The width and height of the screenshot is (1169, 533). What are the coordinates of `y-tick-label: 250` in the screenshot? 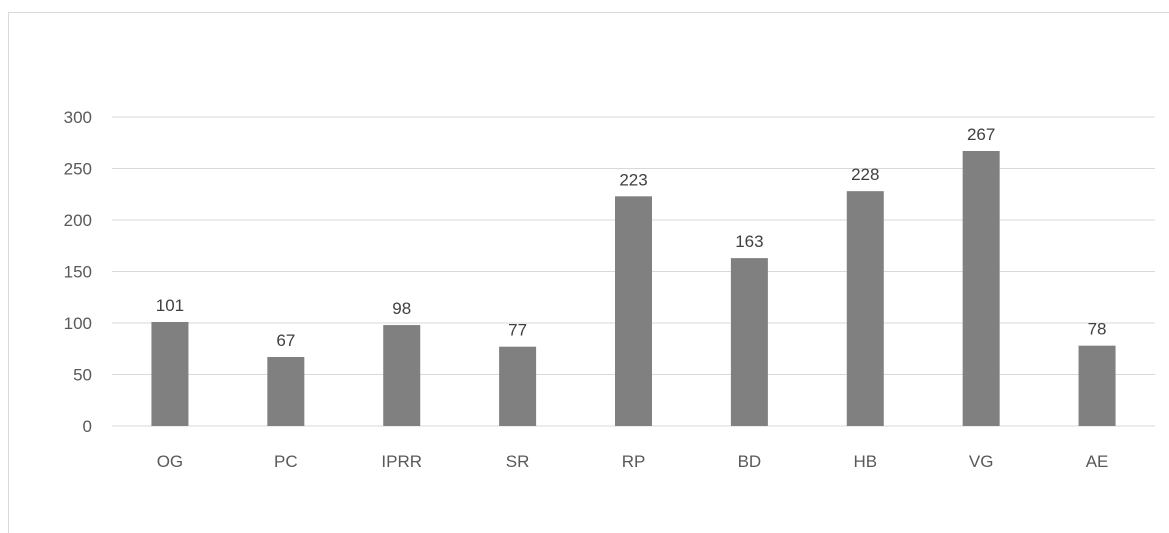 It's located at (78, 169).